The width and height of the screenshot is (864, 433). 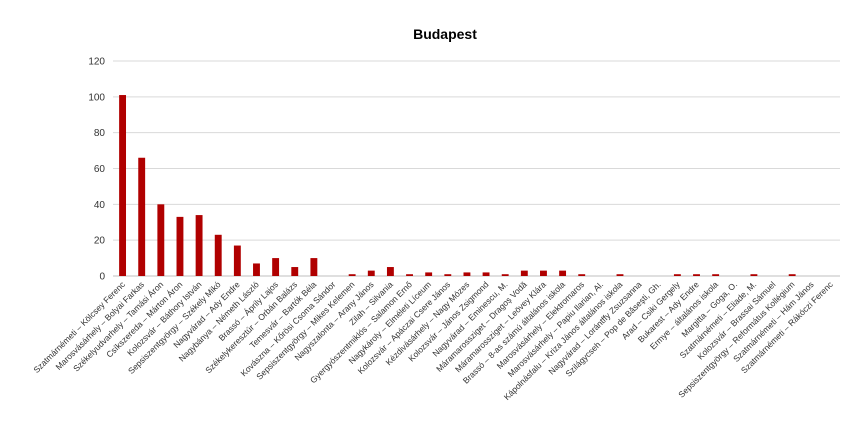 What do you see at coordinates (445, 34) in the screenshot?
I see `chart-title: Budapest` at bounding box center [445, 34].